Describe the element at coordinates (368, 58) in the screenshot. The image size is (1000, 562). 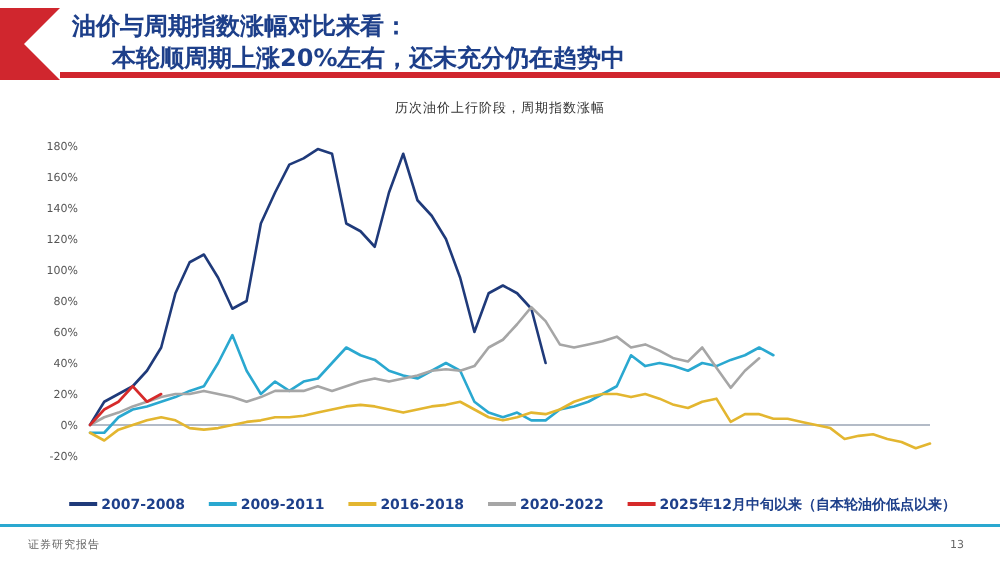
I see `chart-subtitle: 本轮顺周期上涨20%左右，还未充分仍在趋势中` at that location.